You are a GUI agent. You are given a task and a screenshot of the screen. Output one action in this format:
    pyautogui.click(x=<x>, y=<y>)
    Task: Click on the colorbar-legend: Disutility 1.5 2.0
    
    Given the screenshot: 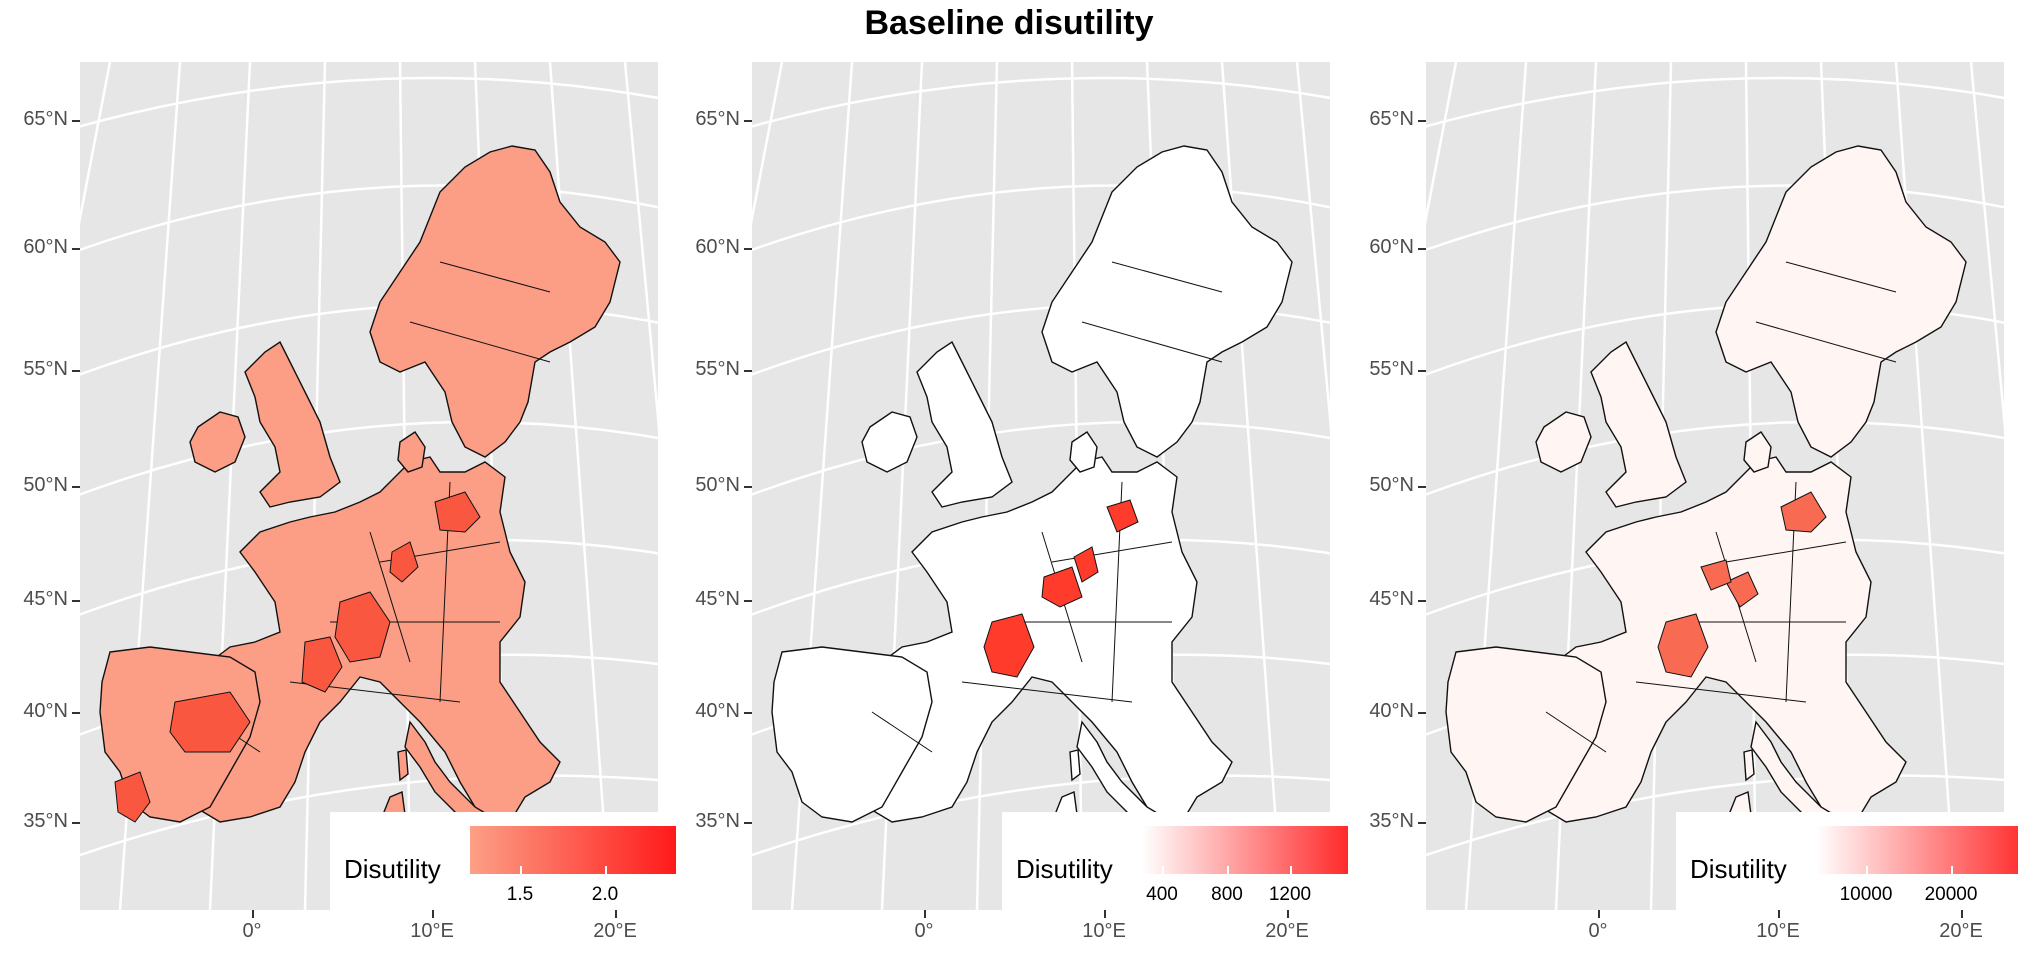 What is the action you would take?
    pyautogui.click(x=503, y=863)
    